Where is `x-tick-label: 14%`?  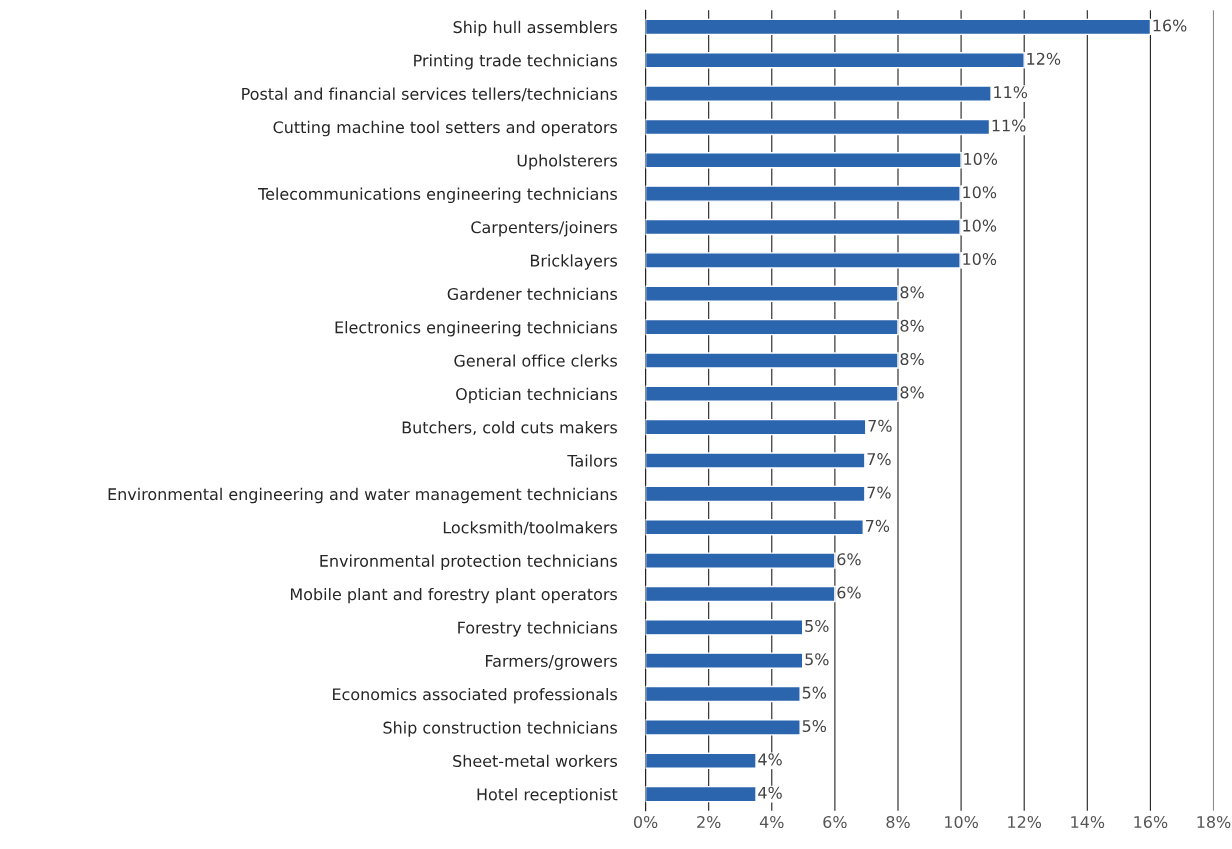 x-tick-label: 14% is located at coordinates (1088, 822).